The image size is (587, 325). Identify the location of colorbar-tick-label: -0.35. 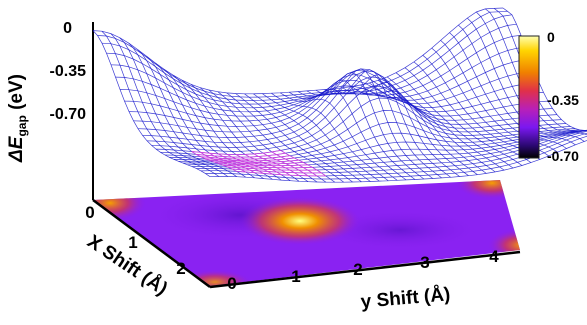
(563, 100).